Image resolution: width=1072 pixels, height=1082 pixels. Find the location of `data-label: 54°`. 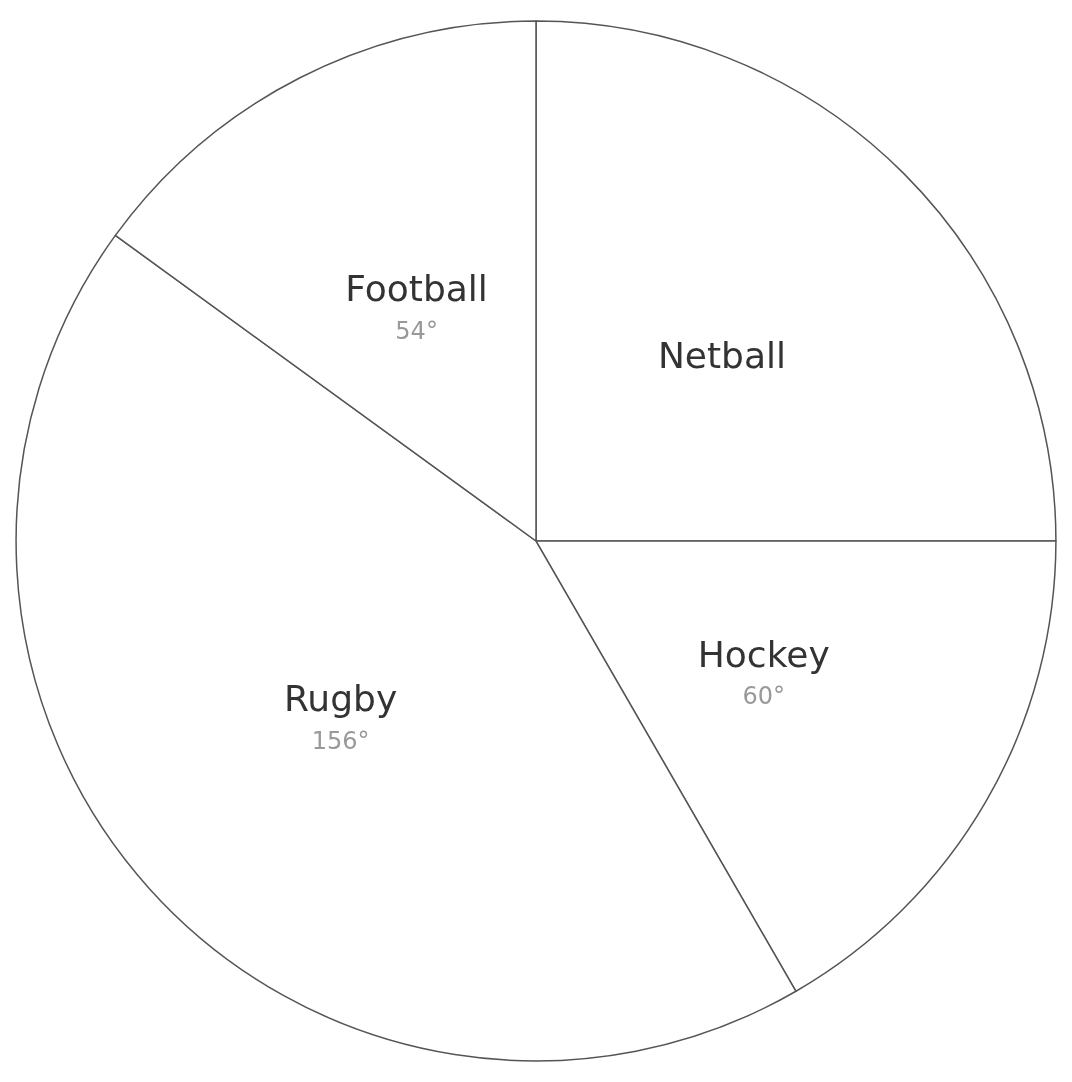

data-label: 54° is located at coordinates (416, 330).